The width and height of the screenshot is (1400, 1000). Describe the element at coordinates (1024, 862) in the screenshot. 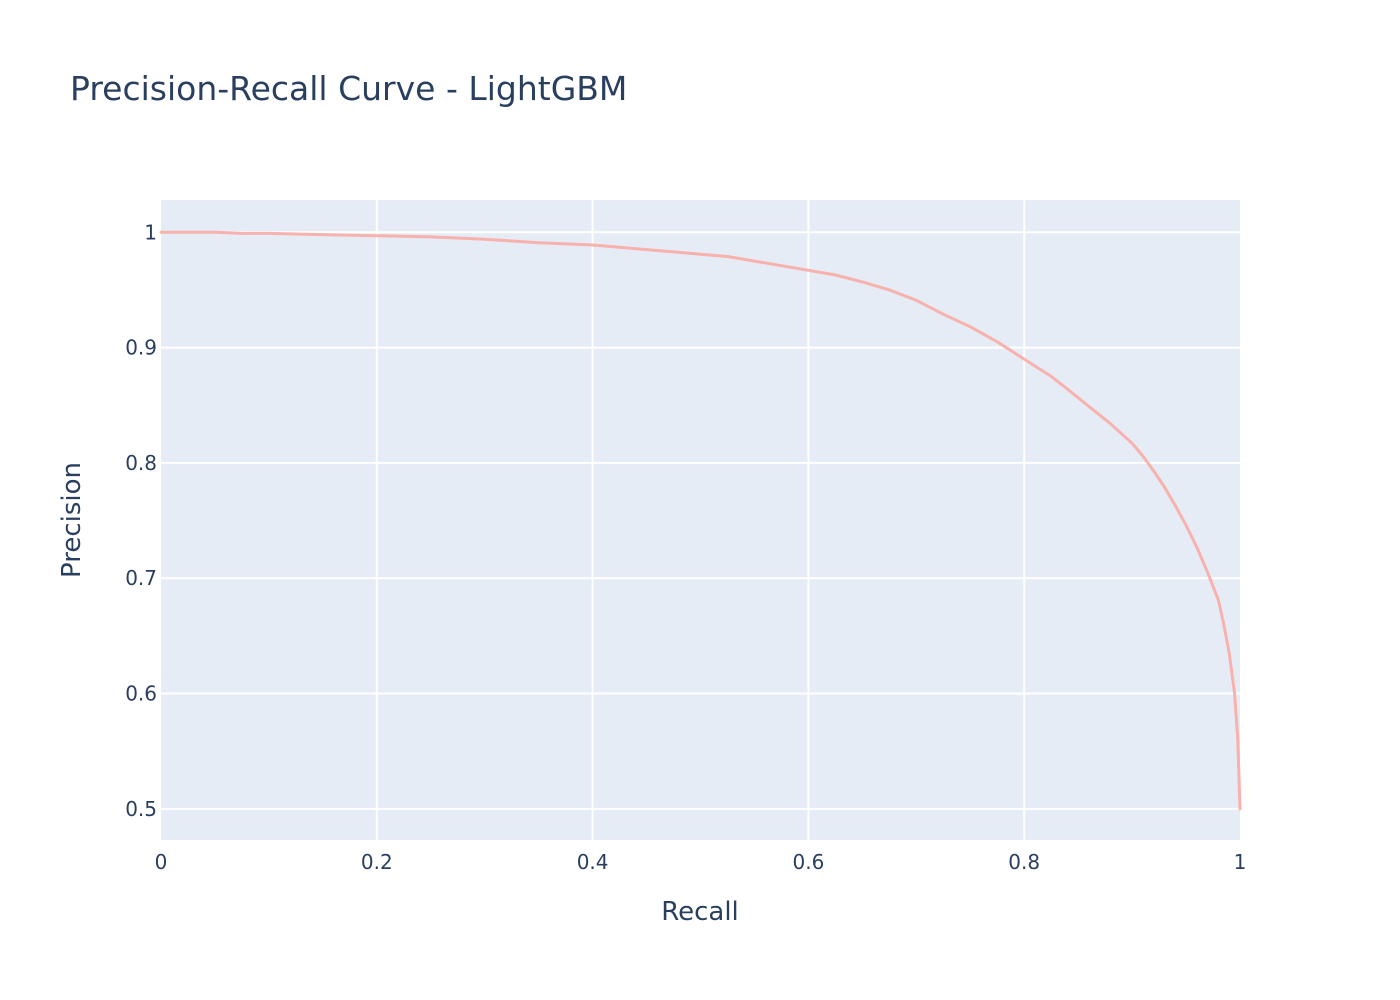

I see `x-tick-label: 0.8` at that location.